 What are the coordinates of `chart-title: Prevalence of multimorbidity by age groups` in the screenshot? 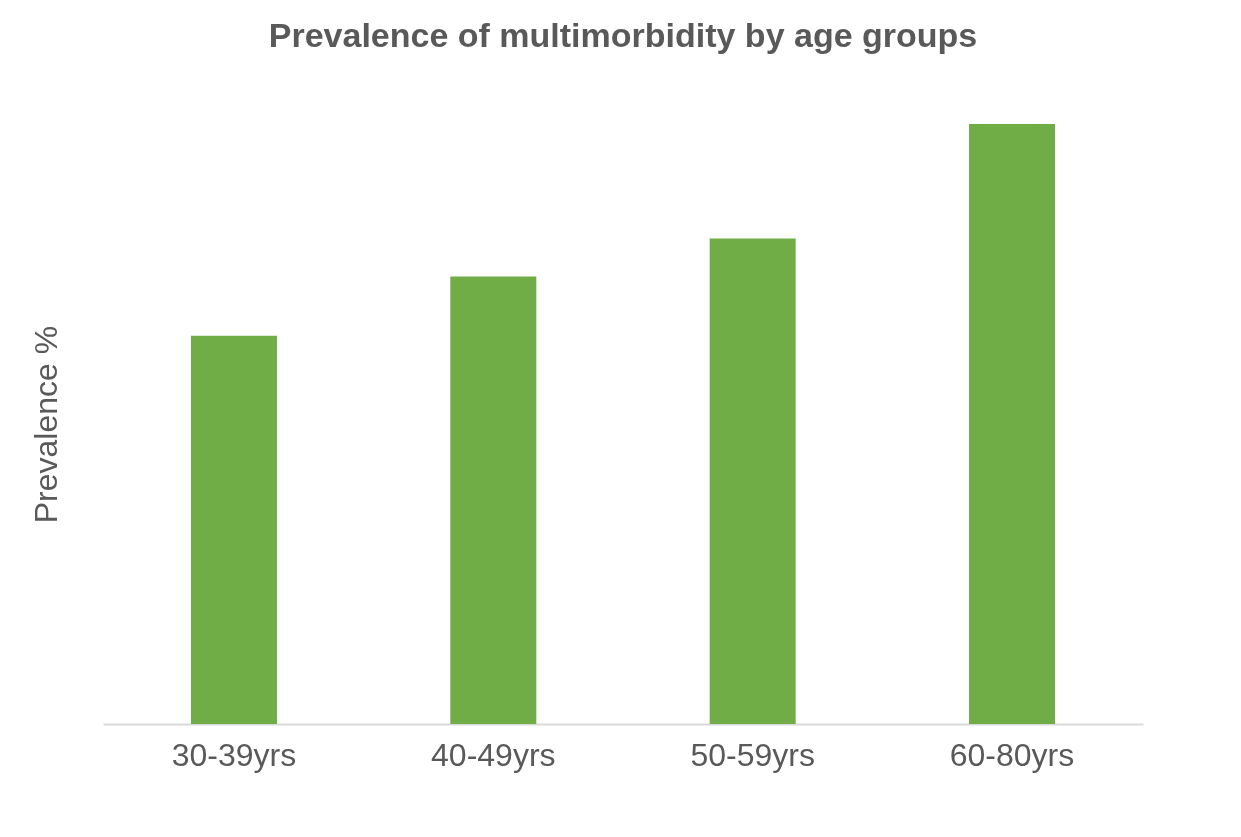 It's located at (623, 35).